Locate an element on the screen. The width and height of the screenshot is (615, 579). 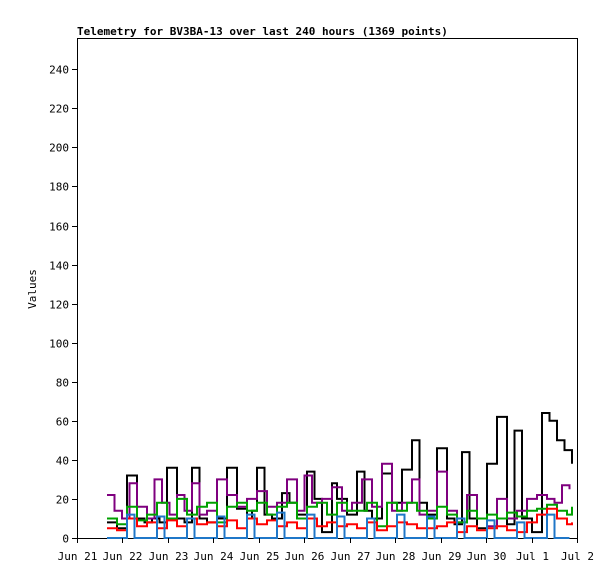
x-tick-label: Jun 28 is located at coordinates (396, 556).